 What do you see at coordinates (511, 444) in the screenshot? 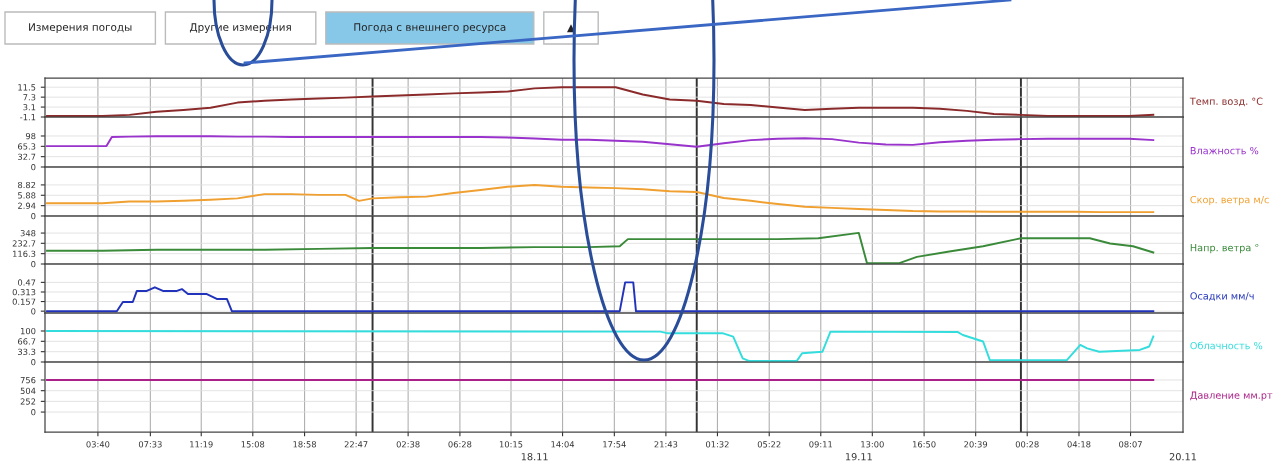
I see `x-tick-label: 10:15` at bounding box center [511, 444].